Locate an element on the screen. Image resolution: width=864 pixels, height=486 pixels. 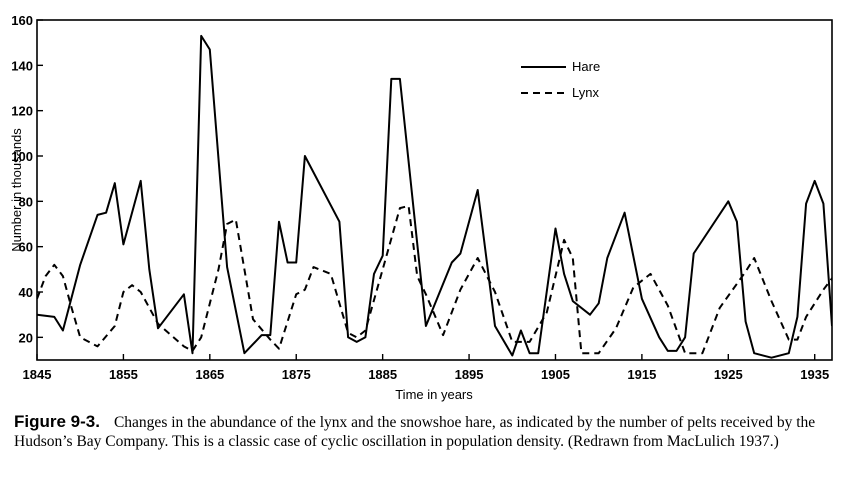
x-tick-label: 1865 is located at coordinates (209, 374).